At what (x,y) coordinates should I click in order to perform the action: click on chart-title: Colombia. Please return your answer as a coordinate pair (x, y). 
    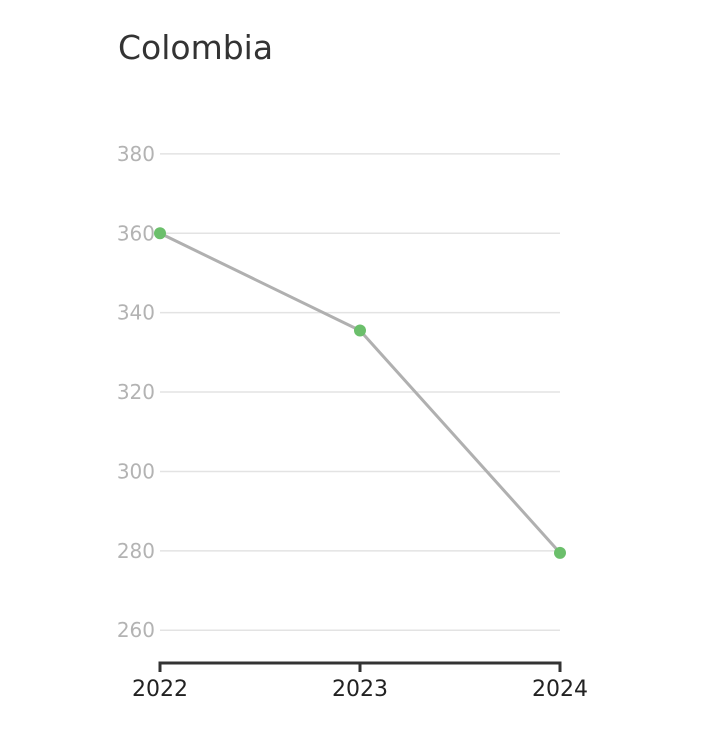
    Looking at the image, I should click on (196, 47).